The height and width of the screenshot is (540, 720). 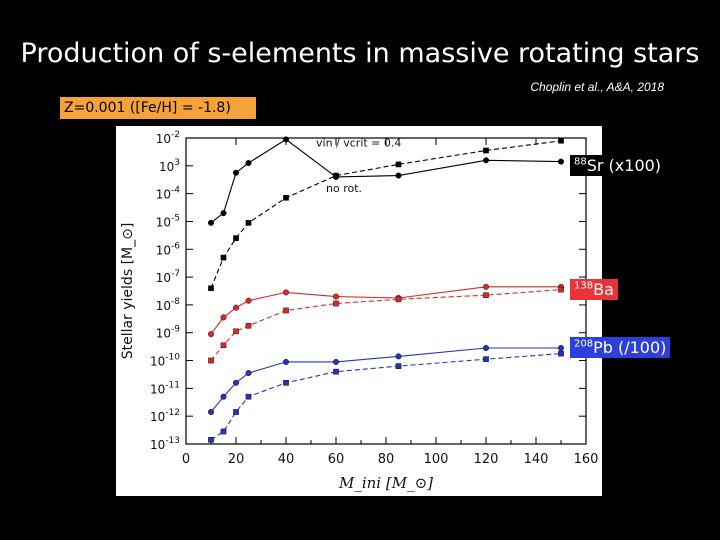 I want to click on sr-solid-line, so click(x=386, y=181).